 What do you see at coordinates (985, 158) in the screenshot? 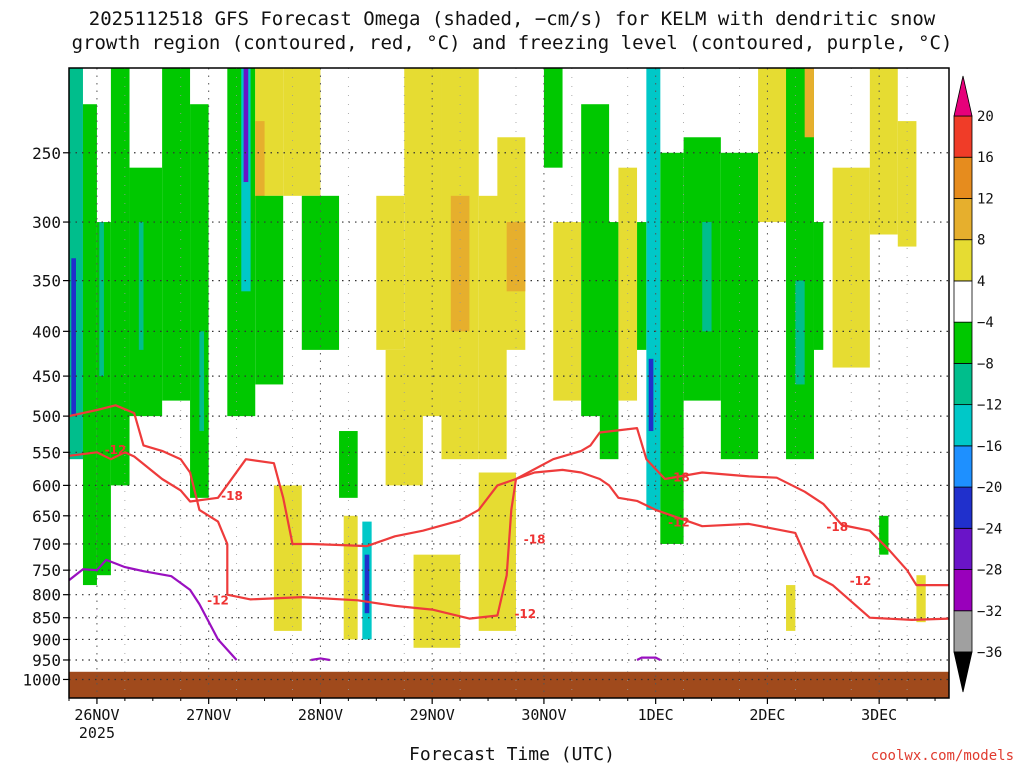
I see `colorbar-label: 16` at bounding box center [985, 158].